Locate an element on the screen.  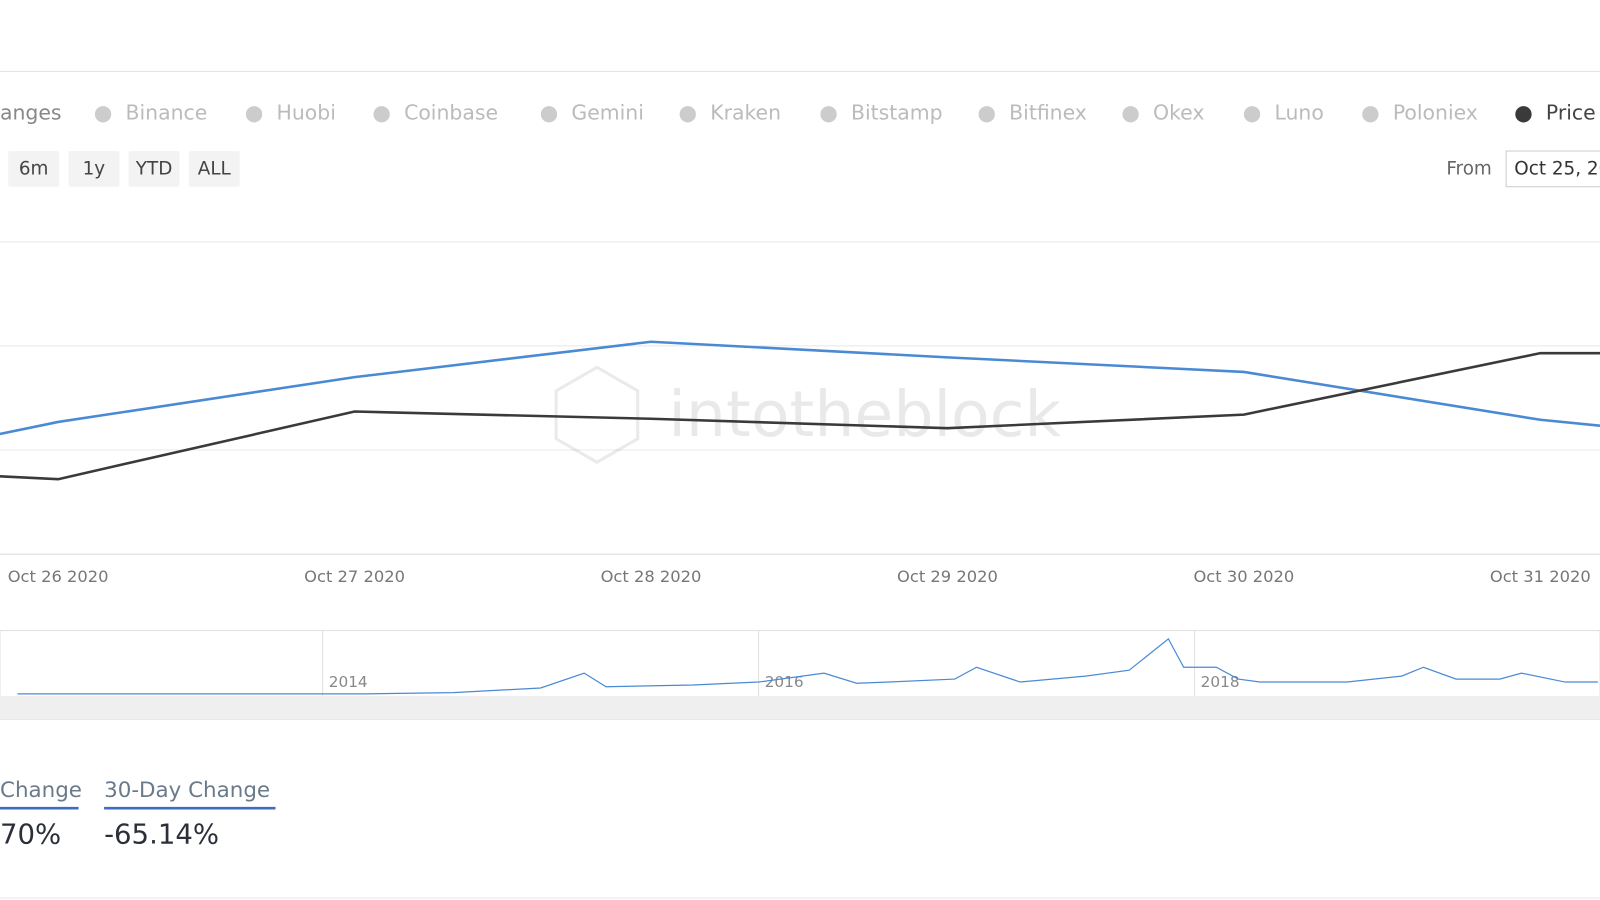
legend-label: Coinbase is located at coordinates (451, 112).